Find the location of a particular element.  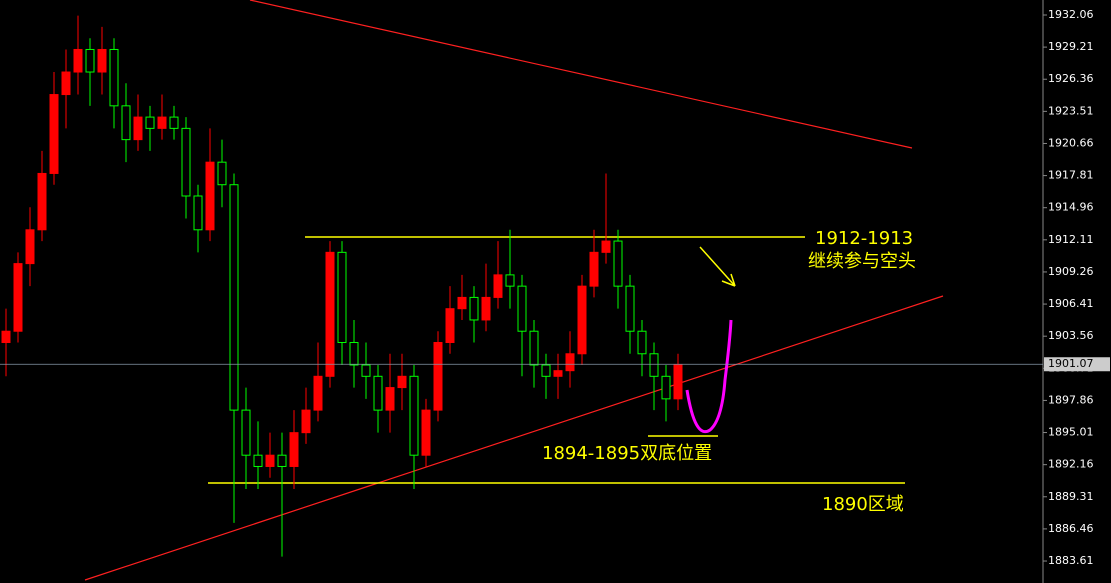

y-tick-label: 1883.61 is located at coordinates (1071, 560).